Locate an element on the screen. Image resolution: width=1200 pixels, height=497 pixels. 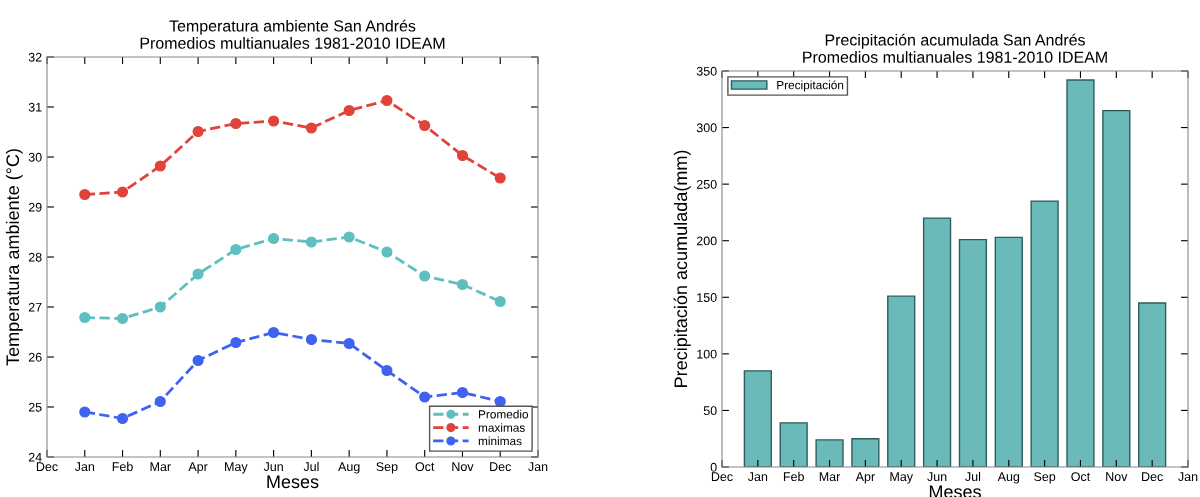
y-tick-label: 32 is located at coordinates (35, 57).